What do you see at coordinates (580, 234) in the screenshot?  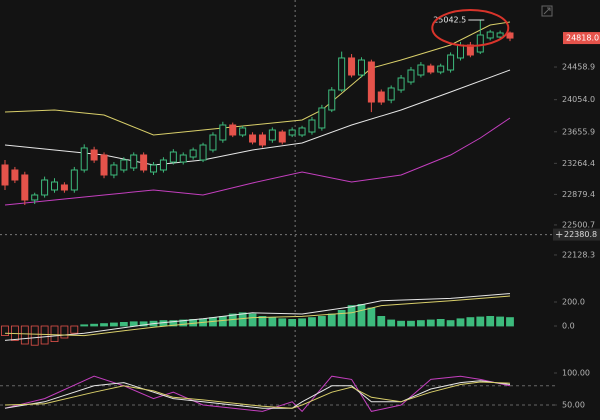 I see `crosshair-price-label: 22380.8` at bounding box center [580, 234].